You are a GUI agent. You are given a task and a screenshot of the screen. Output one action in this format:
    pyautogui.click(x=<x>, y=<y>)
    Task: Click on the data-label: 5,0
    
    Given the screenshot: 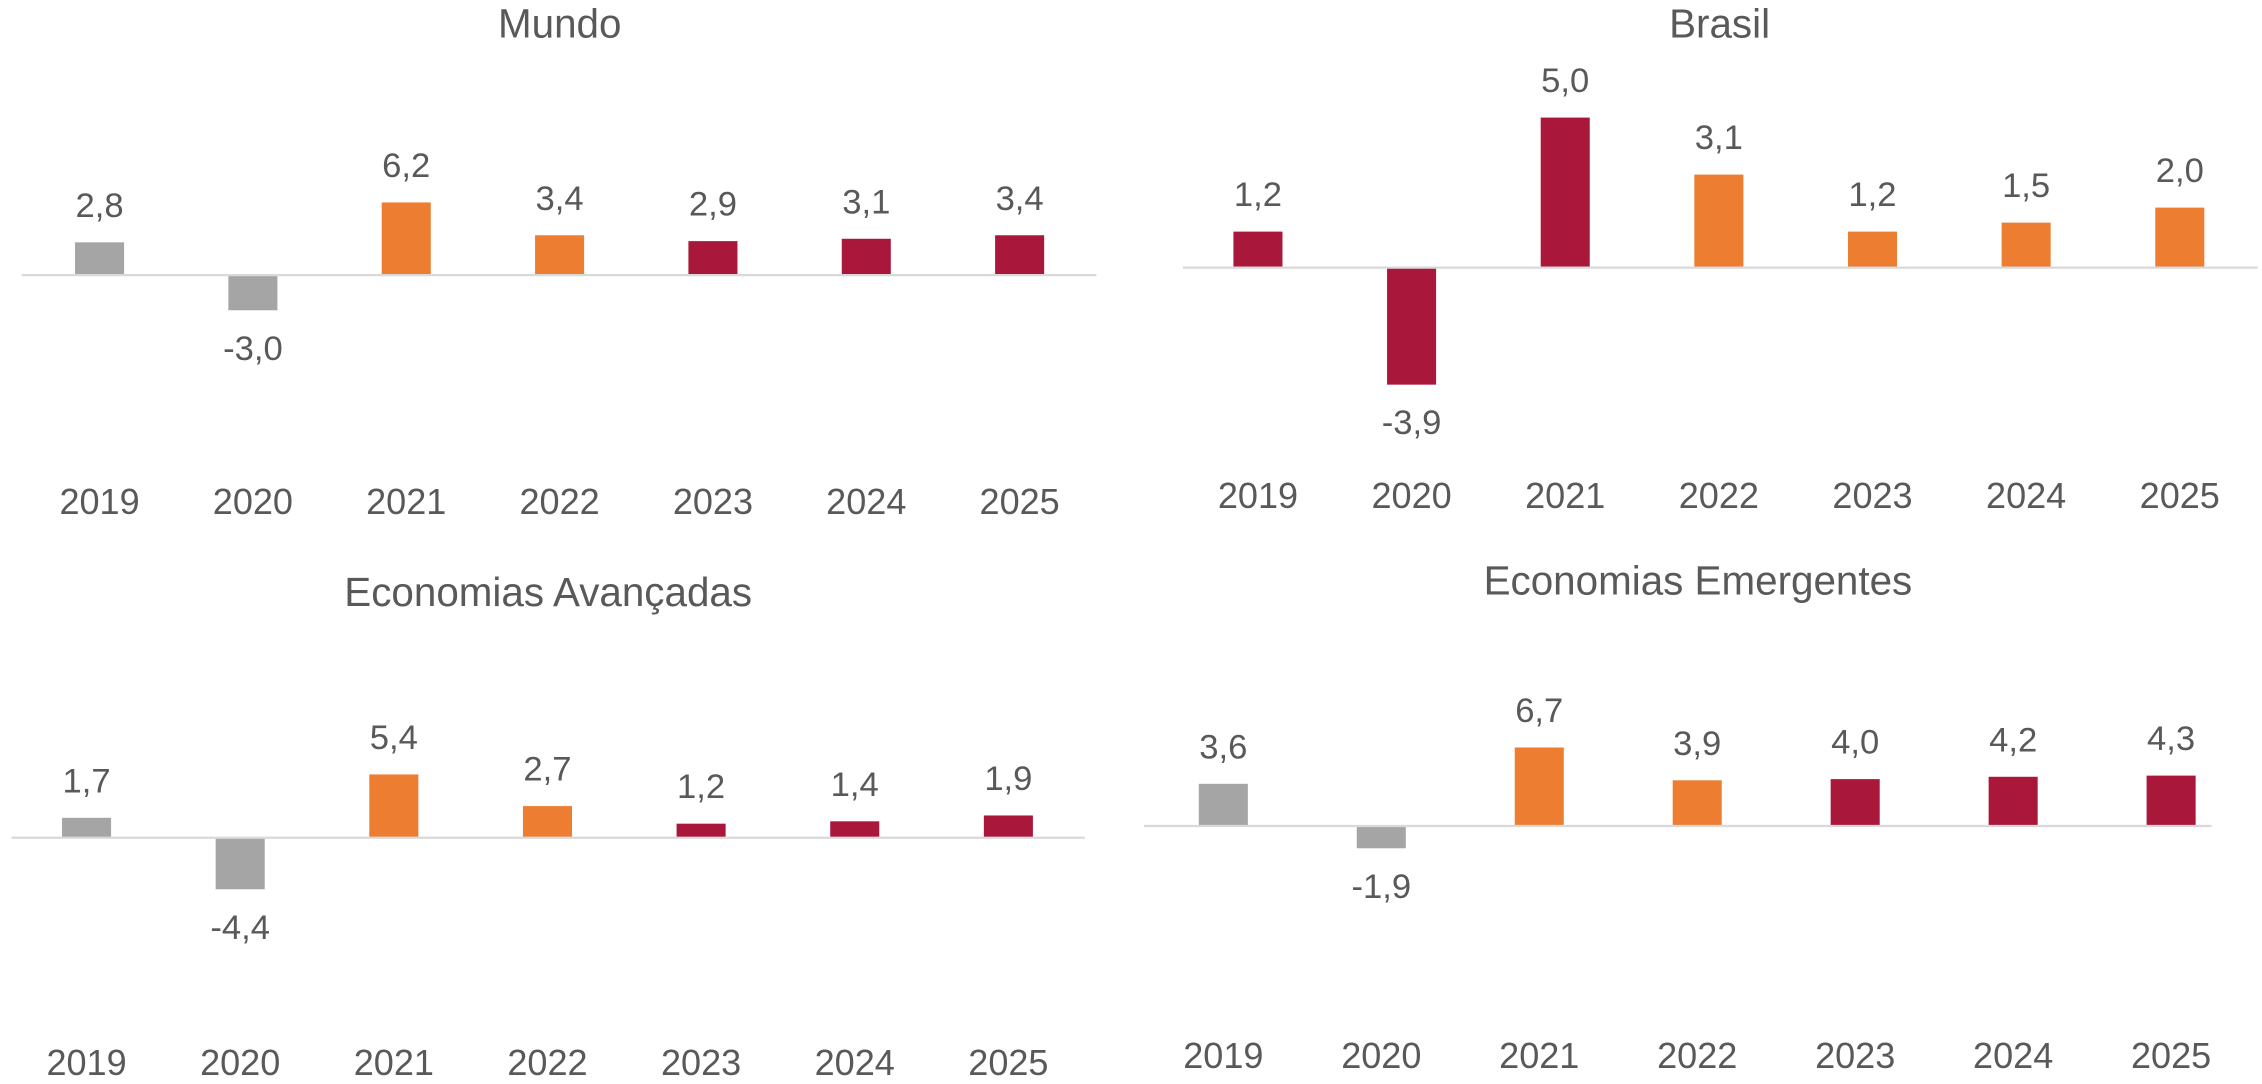 What is the action you would take?
    pyautogui.click(x=1565, y=81)
    